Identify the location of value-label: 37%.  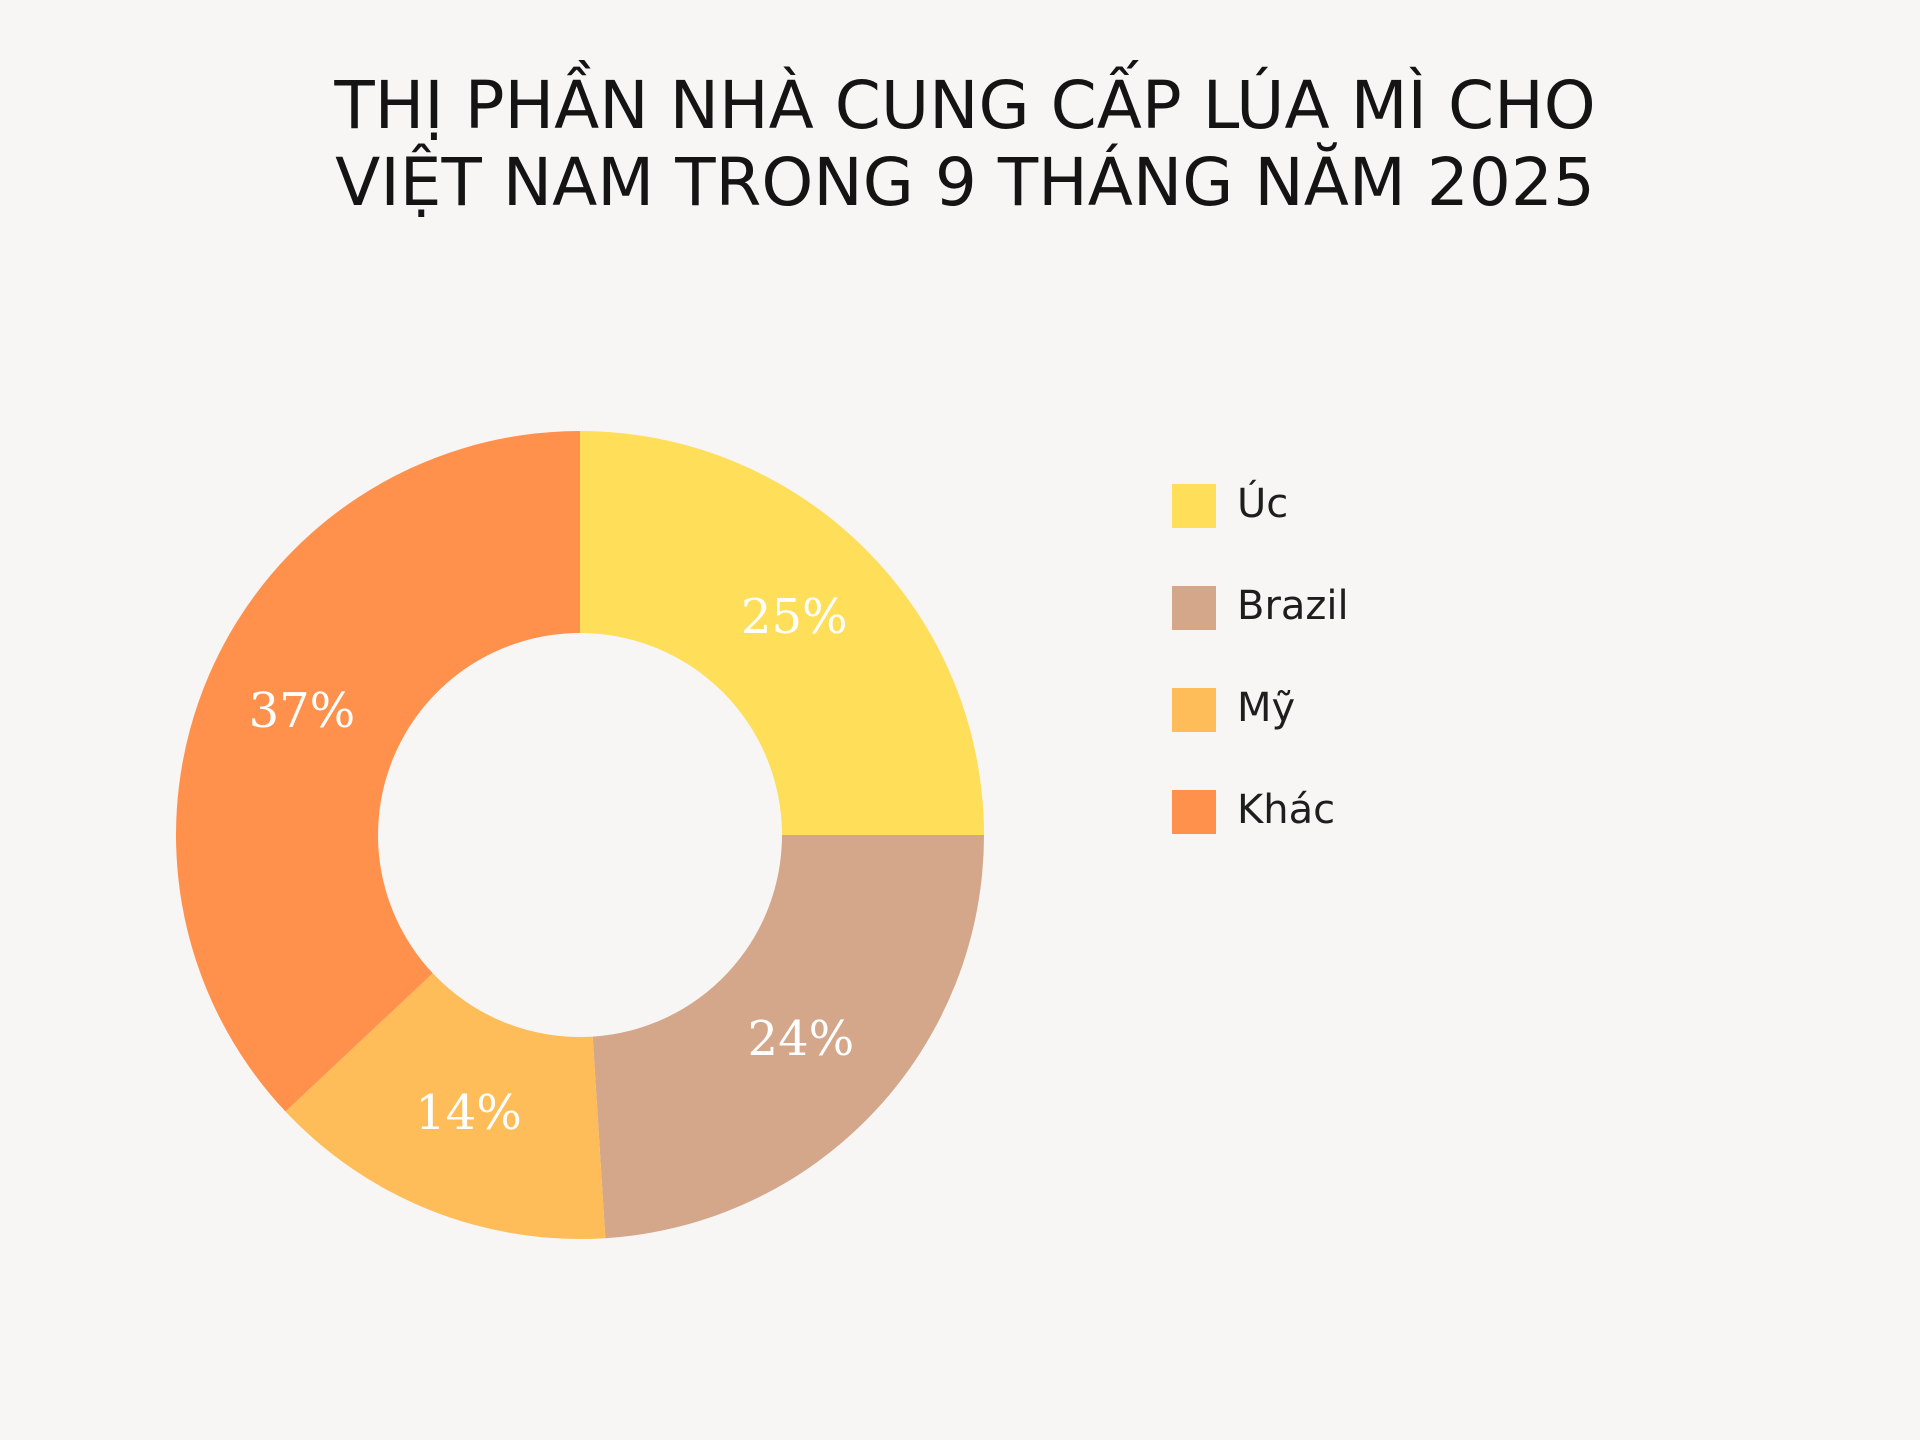
(302, 711).